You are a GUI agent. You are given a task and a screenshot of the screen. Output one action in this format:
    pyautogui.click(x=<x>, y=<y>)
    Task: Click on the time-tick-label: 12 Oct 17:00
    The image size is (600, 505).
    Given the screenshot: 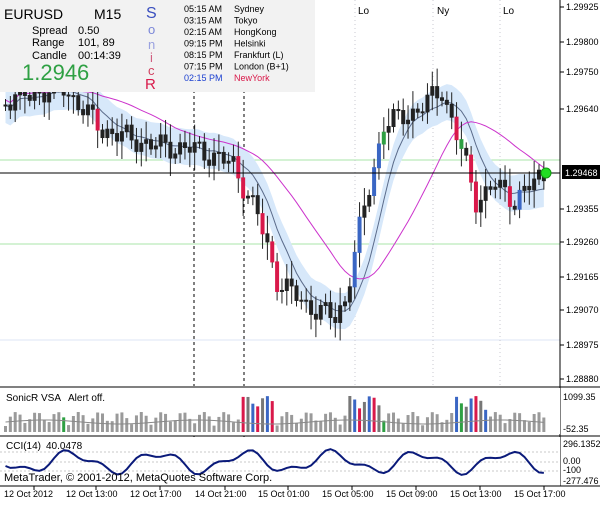 What is the action you would take?
    pyautogui.click(x=156, y=494)
    